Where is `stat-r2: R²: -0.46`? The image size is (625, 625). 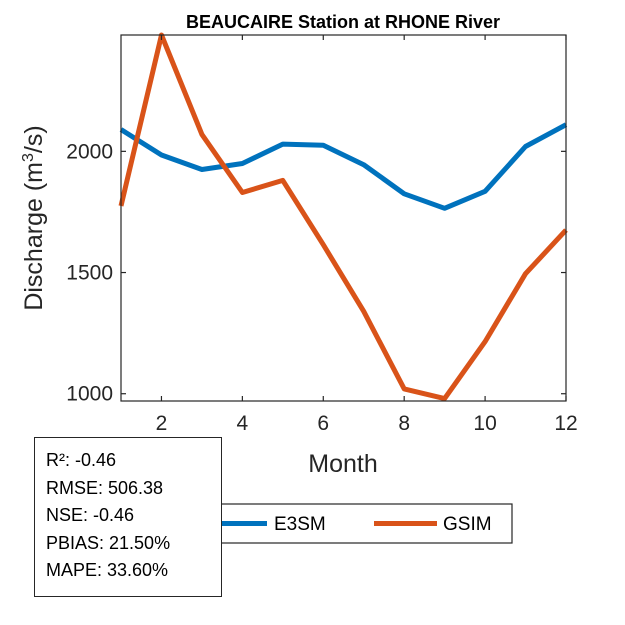 stat-r2: R²: -0.46 is located at coordinates (81, 460).